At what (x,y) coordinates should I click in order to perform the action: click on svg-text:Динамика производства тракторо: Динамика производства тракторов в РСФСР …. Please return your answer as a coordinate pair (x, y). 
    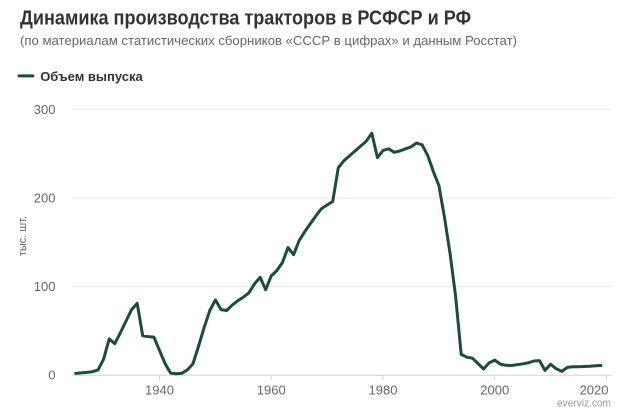
    Looking at the image, I should click on (245, 19).